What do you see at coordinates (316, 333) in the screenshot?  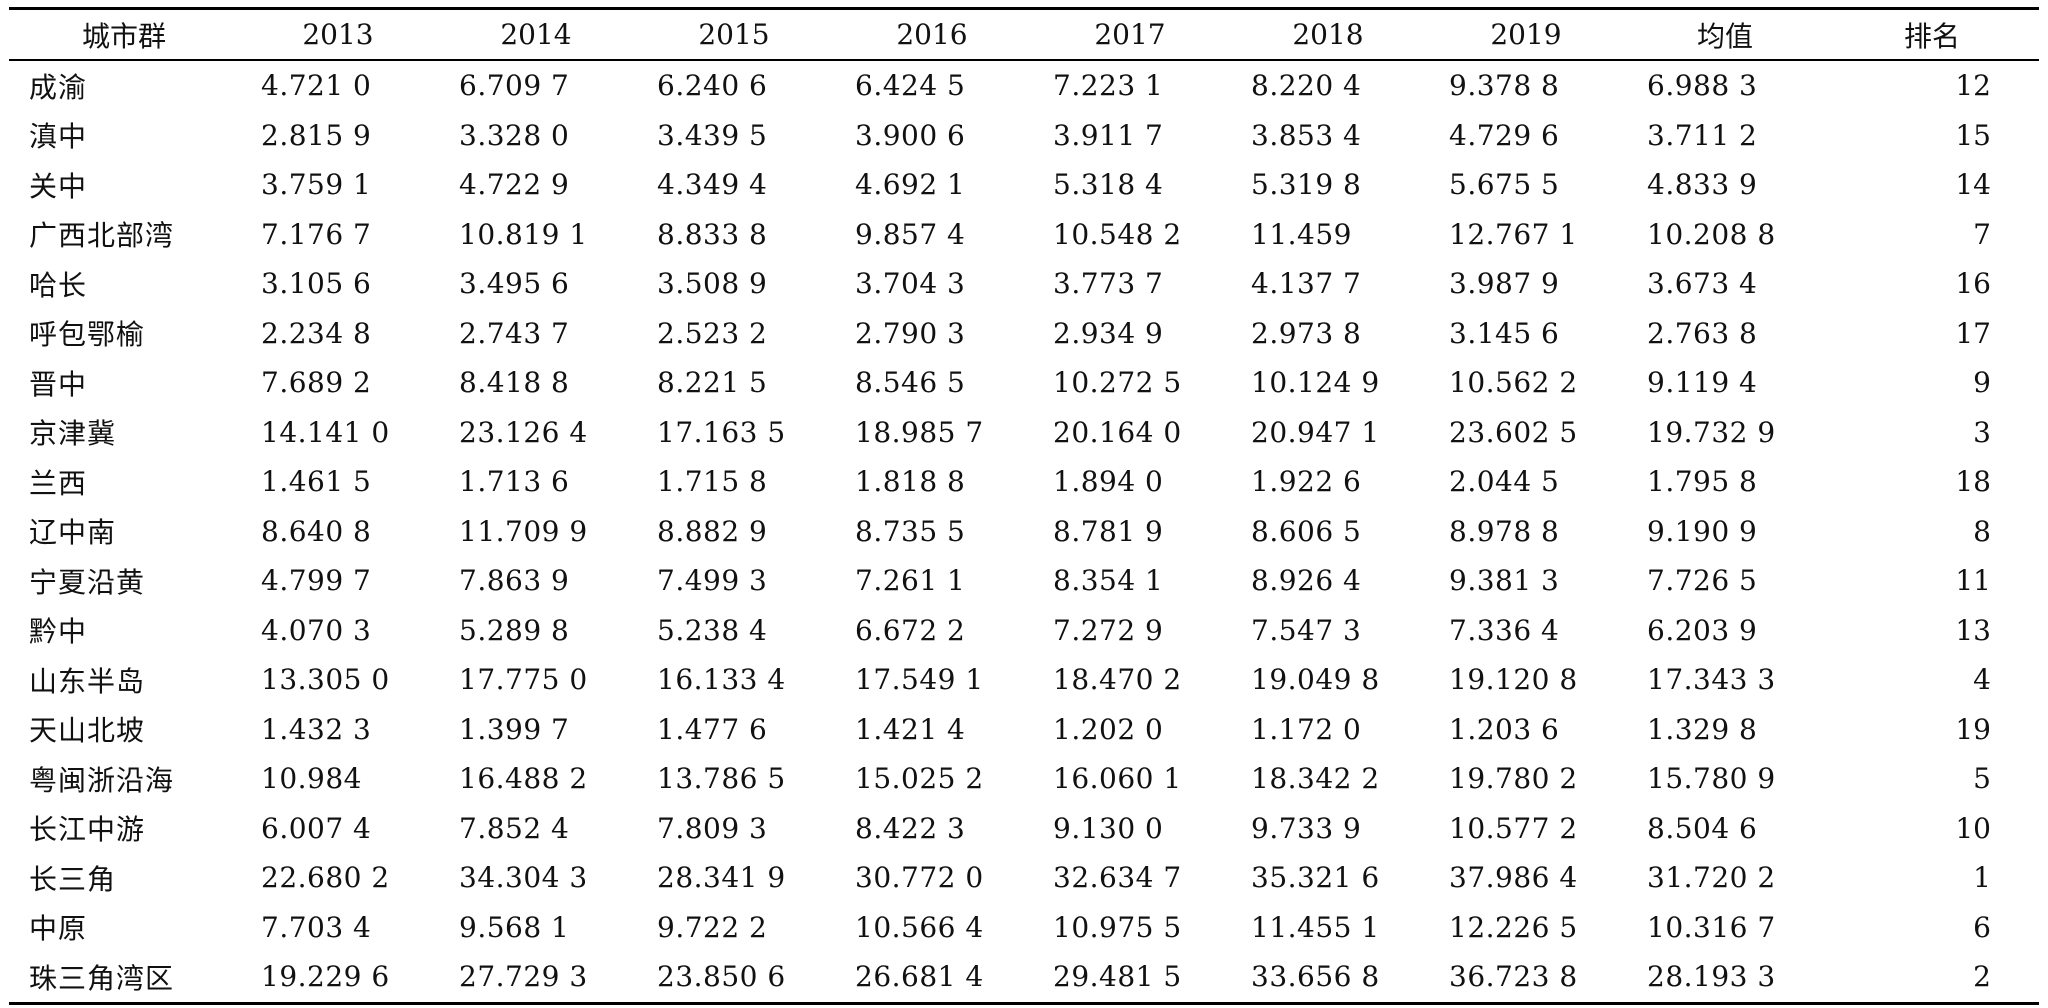 I see `cell-value: 2.234 8` at bounding box center [316, 333].